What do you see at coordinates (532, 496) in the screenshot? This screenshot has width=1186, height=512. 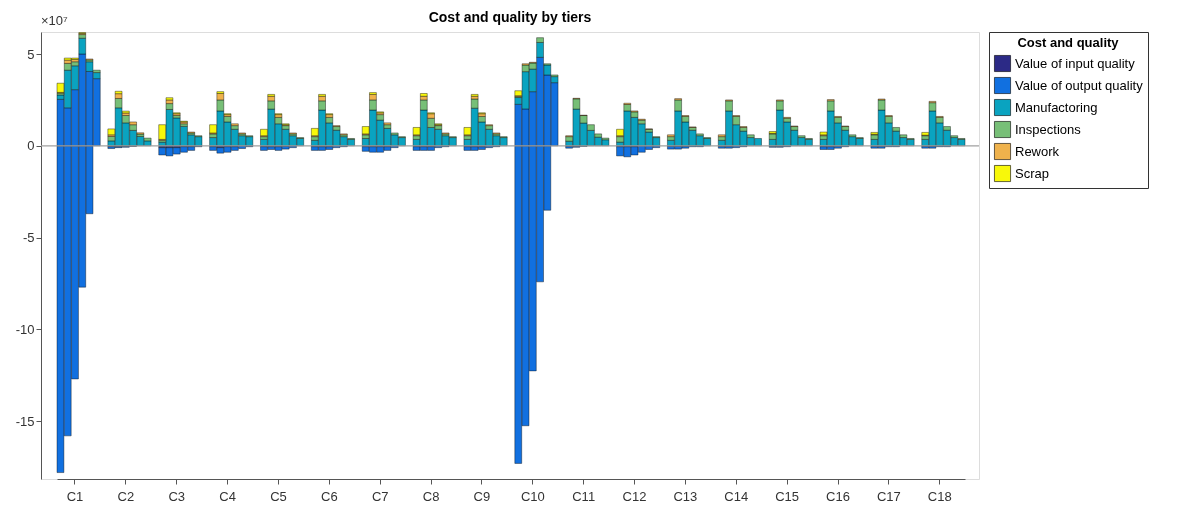 I see `x-tick-label: C10` at bounding box center [532, 496].